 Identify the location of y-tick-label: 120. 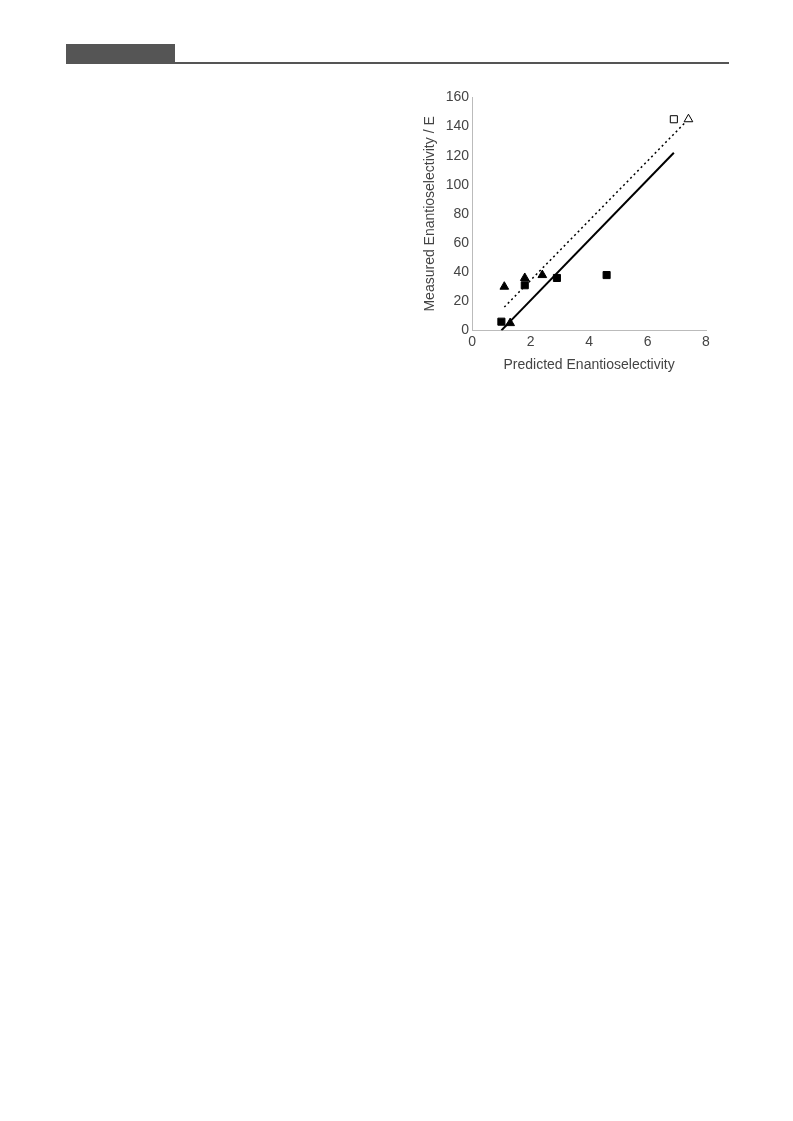
(457, 154).